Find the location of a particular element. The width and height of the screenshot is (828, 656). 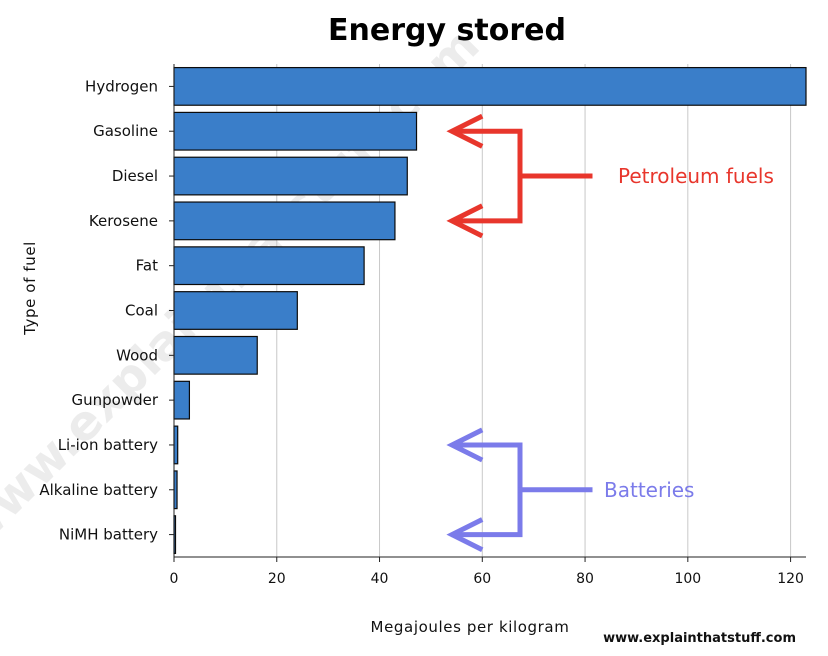

bar-gunpowder is located at coordinates (182, 400).